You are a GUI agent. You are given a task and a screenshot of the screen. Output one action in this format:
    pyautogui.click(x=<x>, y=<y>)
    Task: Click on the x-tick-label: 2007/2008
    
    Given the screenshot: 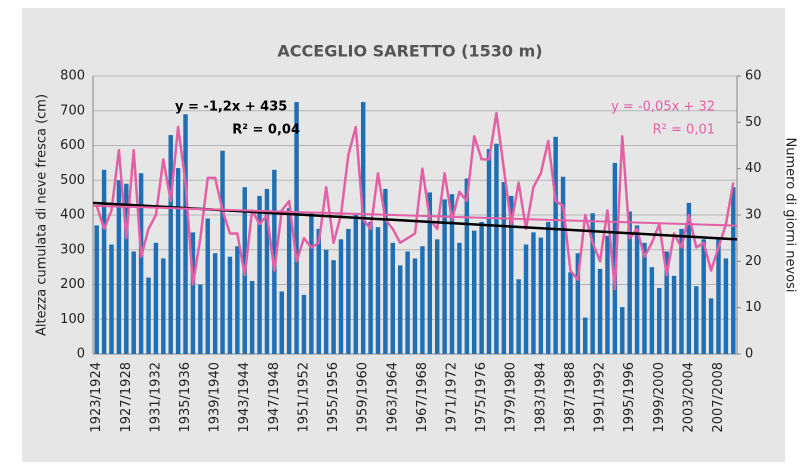 What is the action you would take?
    pyautogui.click(x=718, y=397)
    